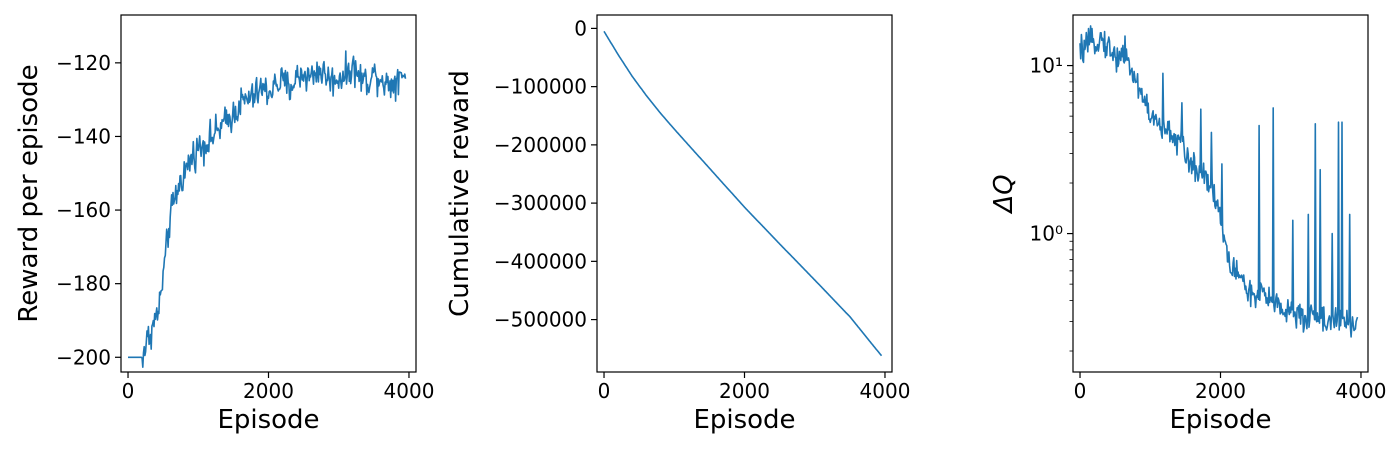  Describe the element at coordinates (580, 28) in the screenshot. I see `y-tick-label: 0` at that location.